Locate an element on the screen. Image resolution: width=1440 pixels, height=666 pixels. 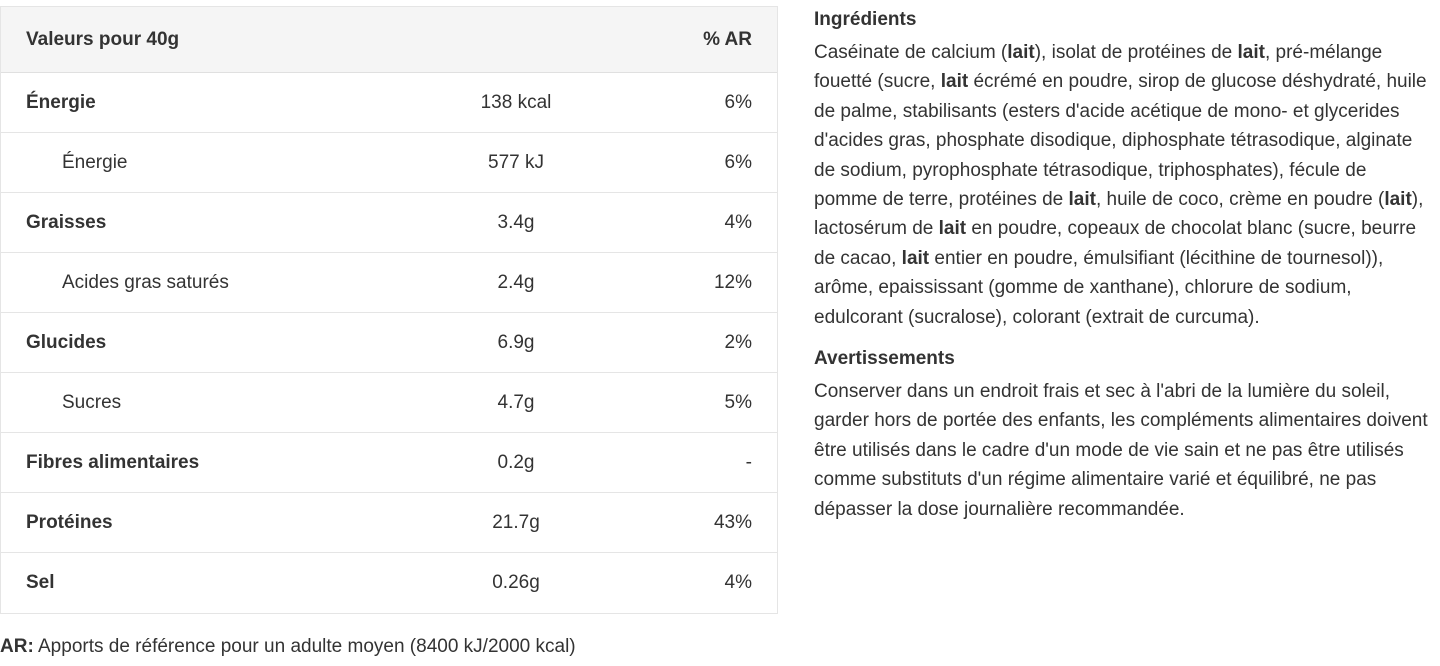
nutrient-value: 3.4g is located at coordinates (516, 222).